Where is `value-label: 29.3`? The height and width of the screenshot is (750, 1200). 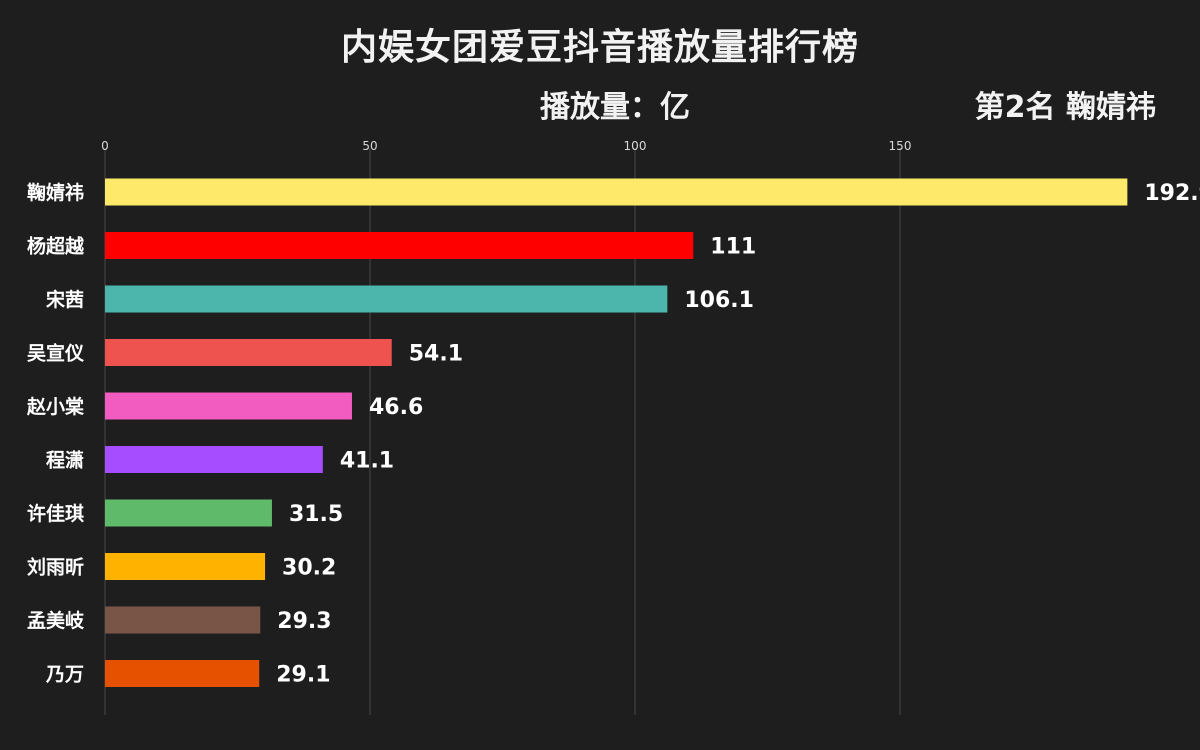
value-label: 29.3 is located at coordinates (304, 621).